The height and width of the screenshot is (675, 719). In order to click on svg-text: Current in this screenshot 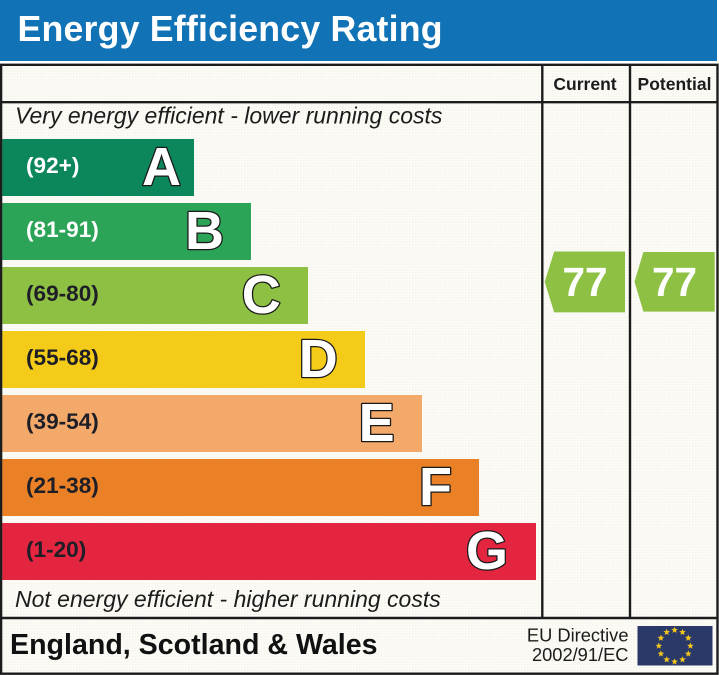, I will do `click(584, 84)`.